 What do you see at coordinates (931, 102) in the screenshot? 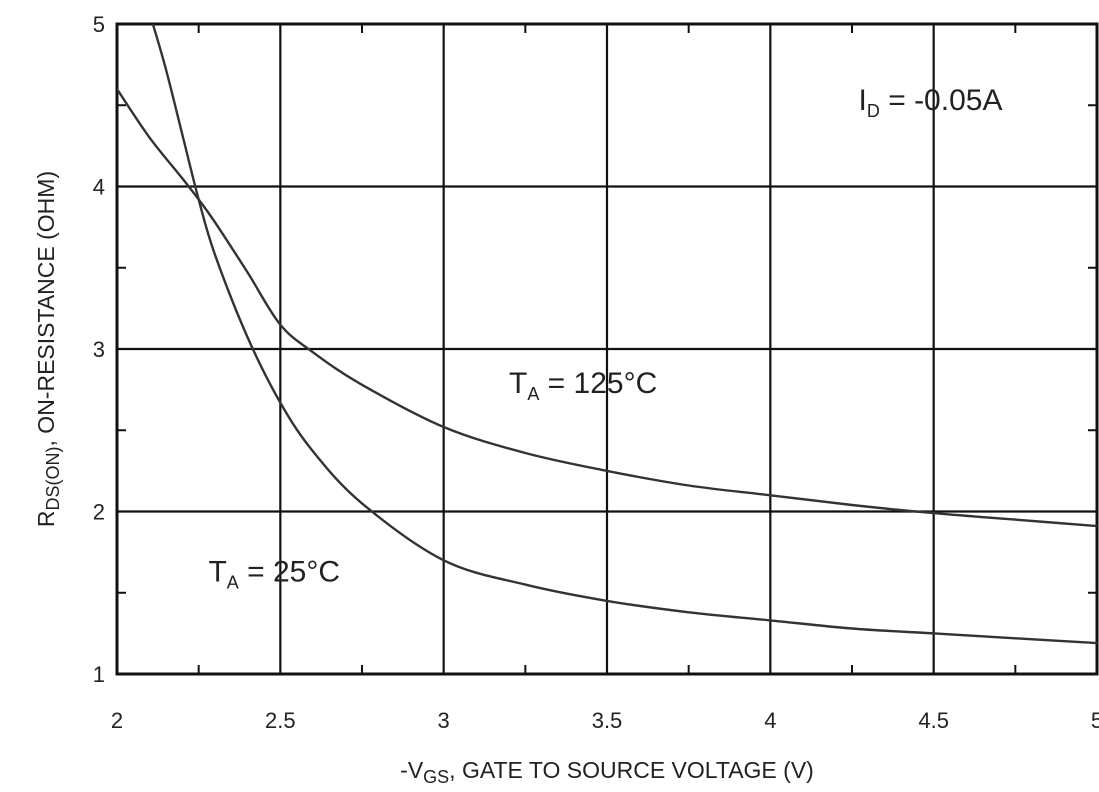
I see `current-annotation: ID = -0.05A` at bounding box center [931, 102].